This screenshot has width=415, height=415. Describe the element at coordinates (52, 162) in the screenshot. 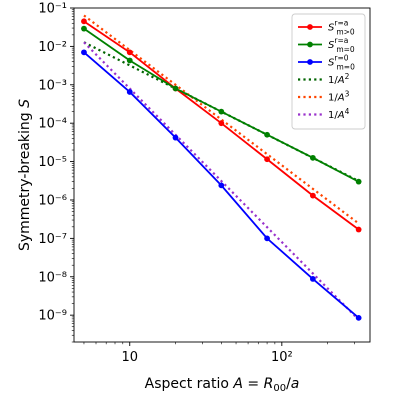

I see `y-tick-label: 10⁻⁵` at that location.